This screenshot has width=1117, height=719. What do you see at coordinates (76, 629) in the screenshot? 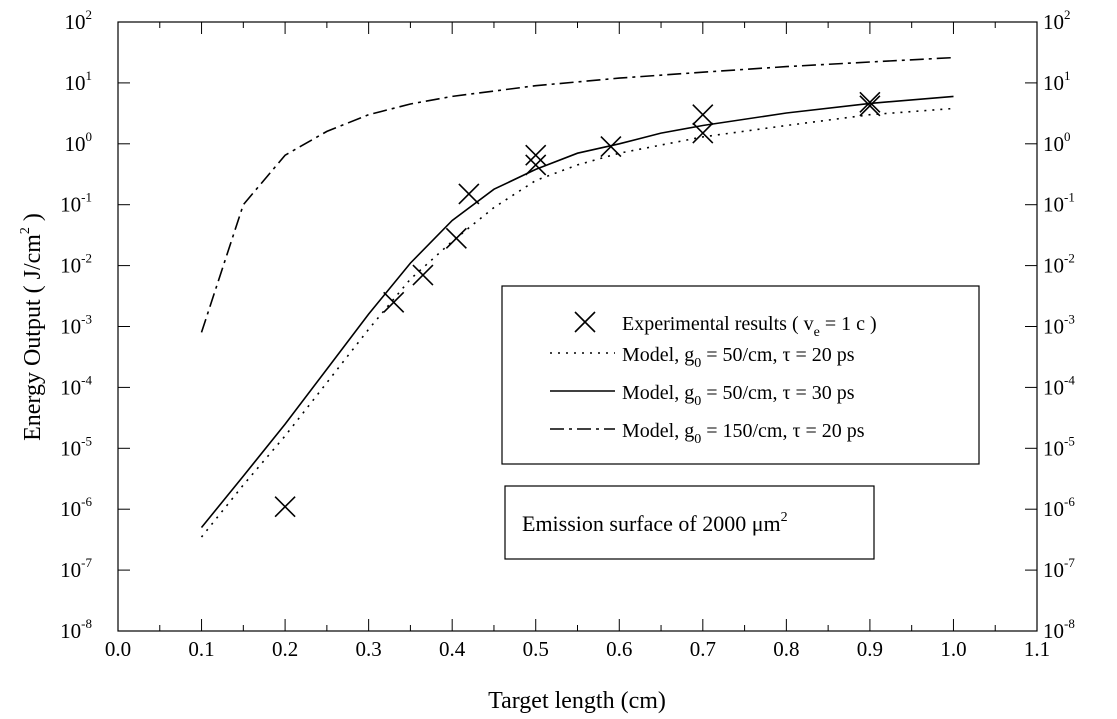
I see `y-tick-label-left: 10⁻⁸` at bounding box center [76, 629].